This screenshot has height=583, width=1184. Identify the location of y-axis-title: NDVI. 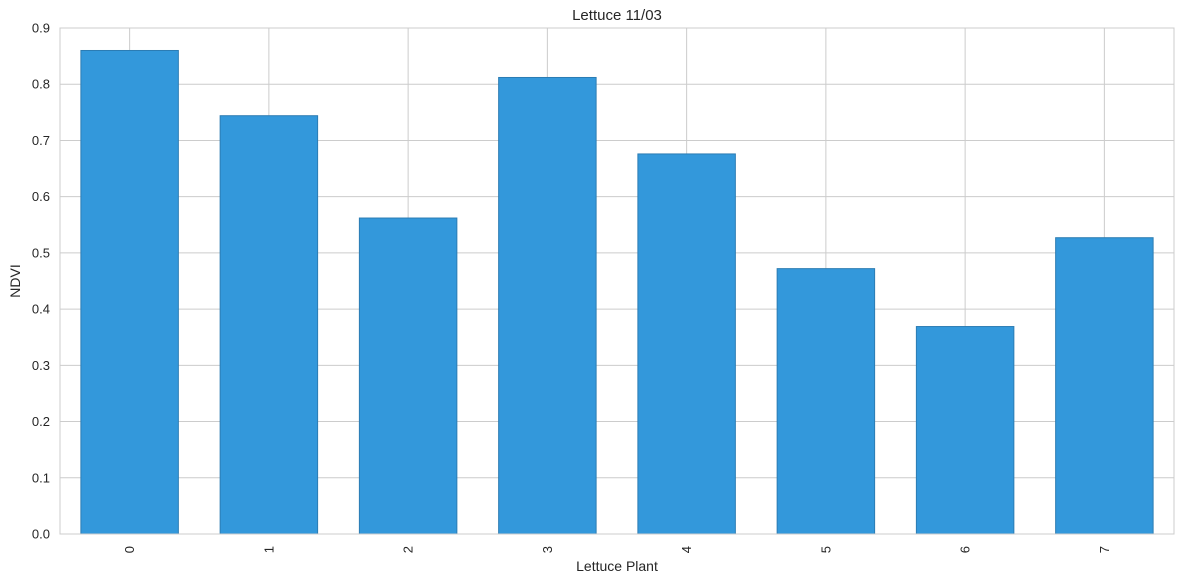
(15, 280).